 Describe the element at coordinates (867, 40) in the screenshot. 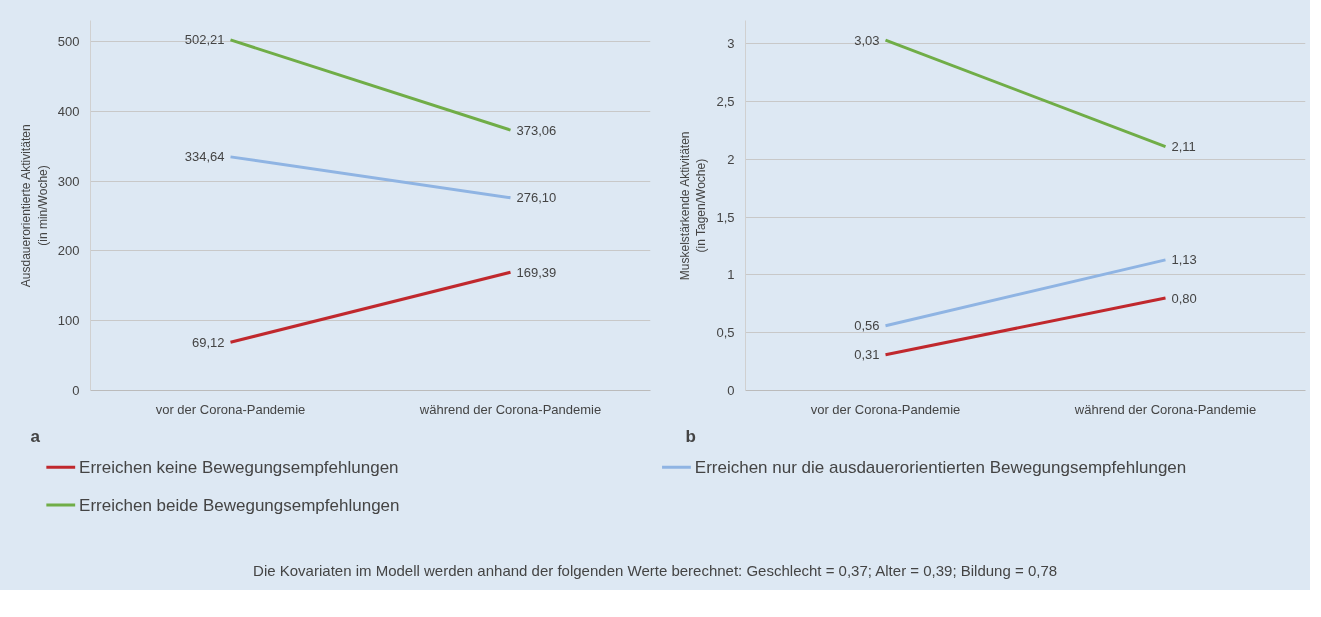

I see `data-label: 3,03` at that location.